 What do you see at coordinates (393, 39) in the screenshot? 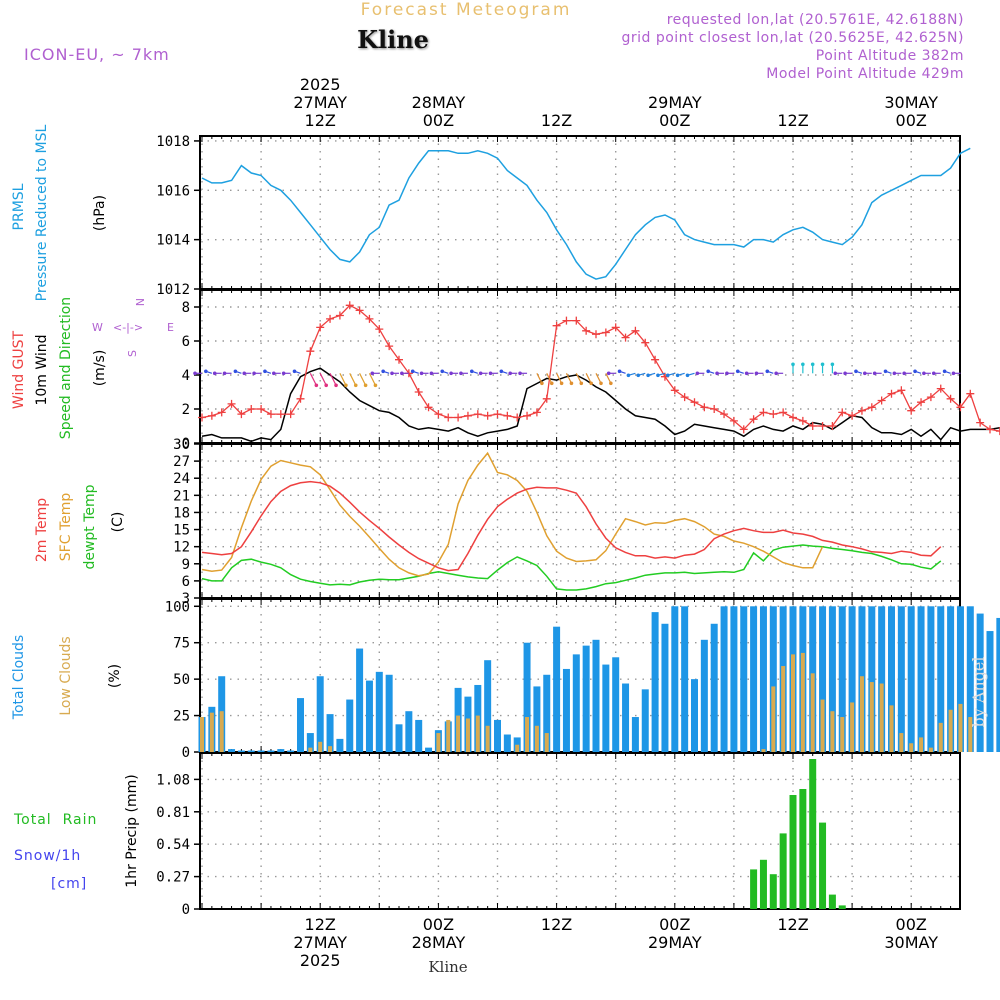
I see `location-title: Kline` at bounding box center [393, 39].